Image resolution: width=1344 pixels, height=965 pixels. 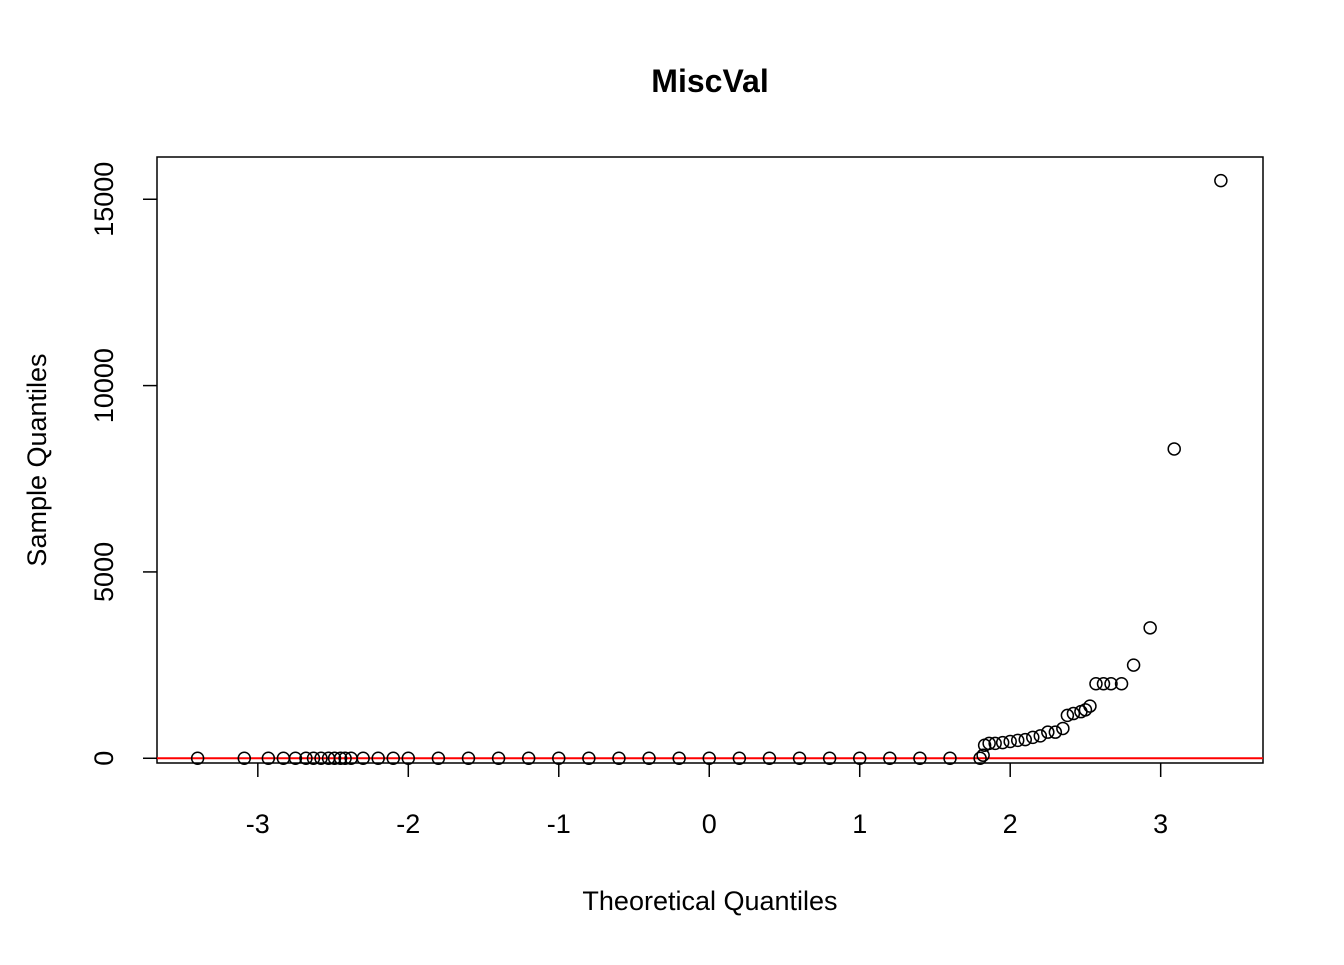 I want to click on x-tick-label: -3, so click(x=258, y=824).